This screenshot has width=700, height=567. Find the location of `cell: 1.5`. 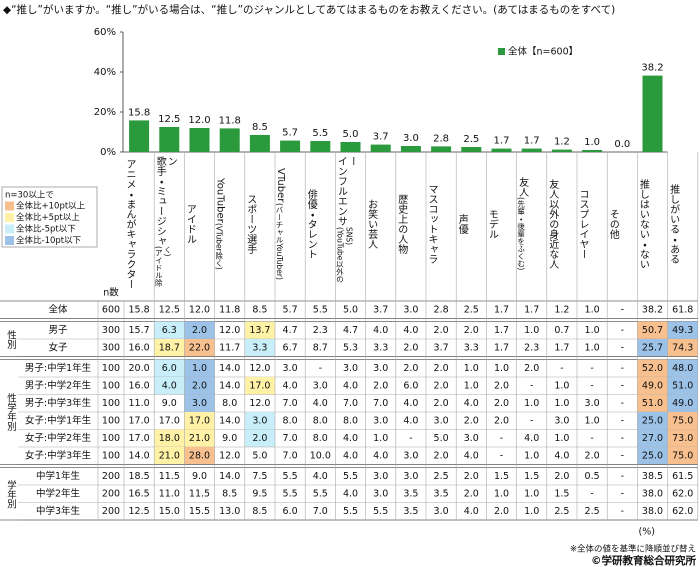

cell: 1.5 is located at coordinates (501, 476).